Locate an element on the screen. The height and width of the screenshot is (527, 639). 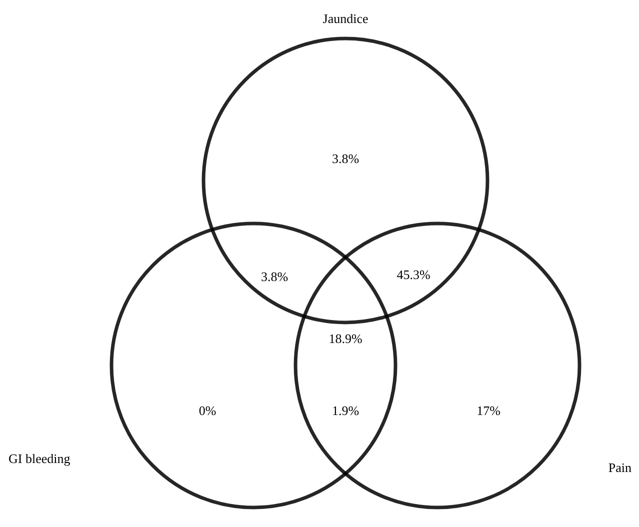
data-label: 18.9% is located at coordinates (345, 338).